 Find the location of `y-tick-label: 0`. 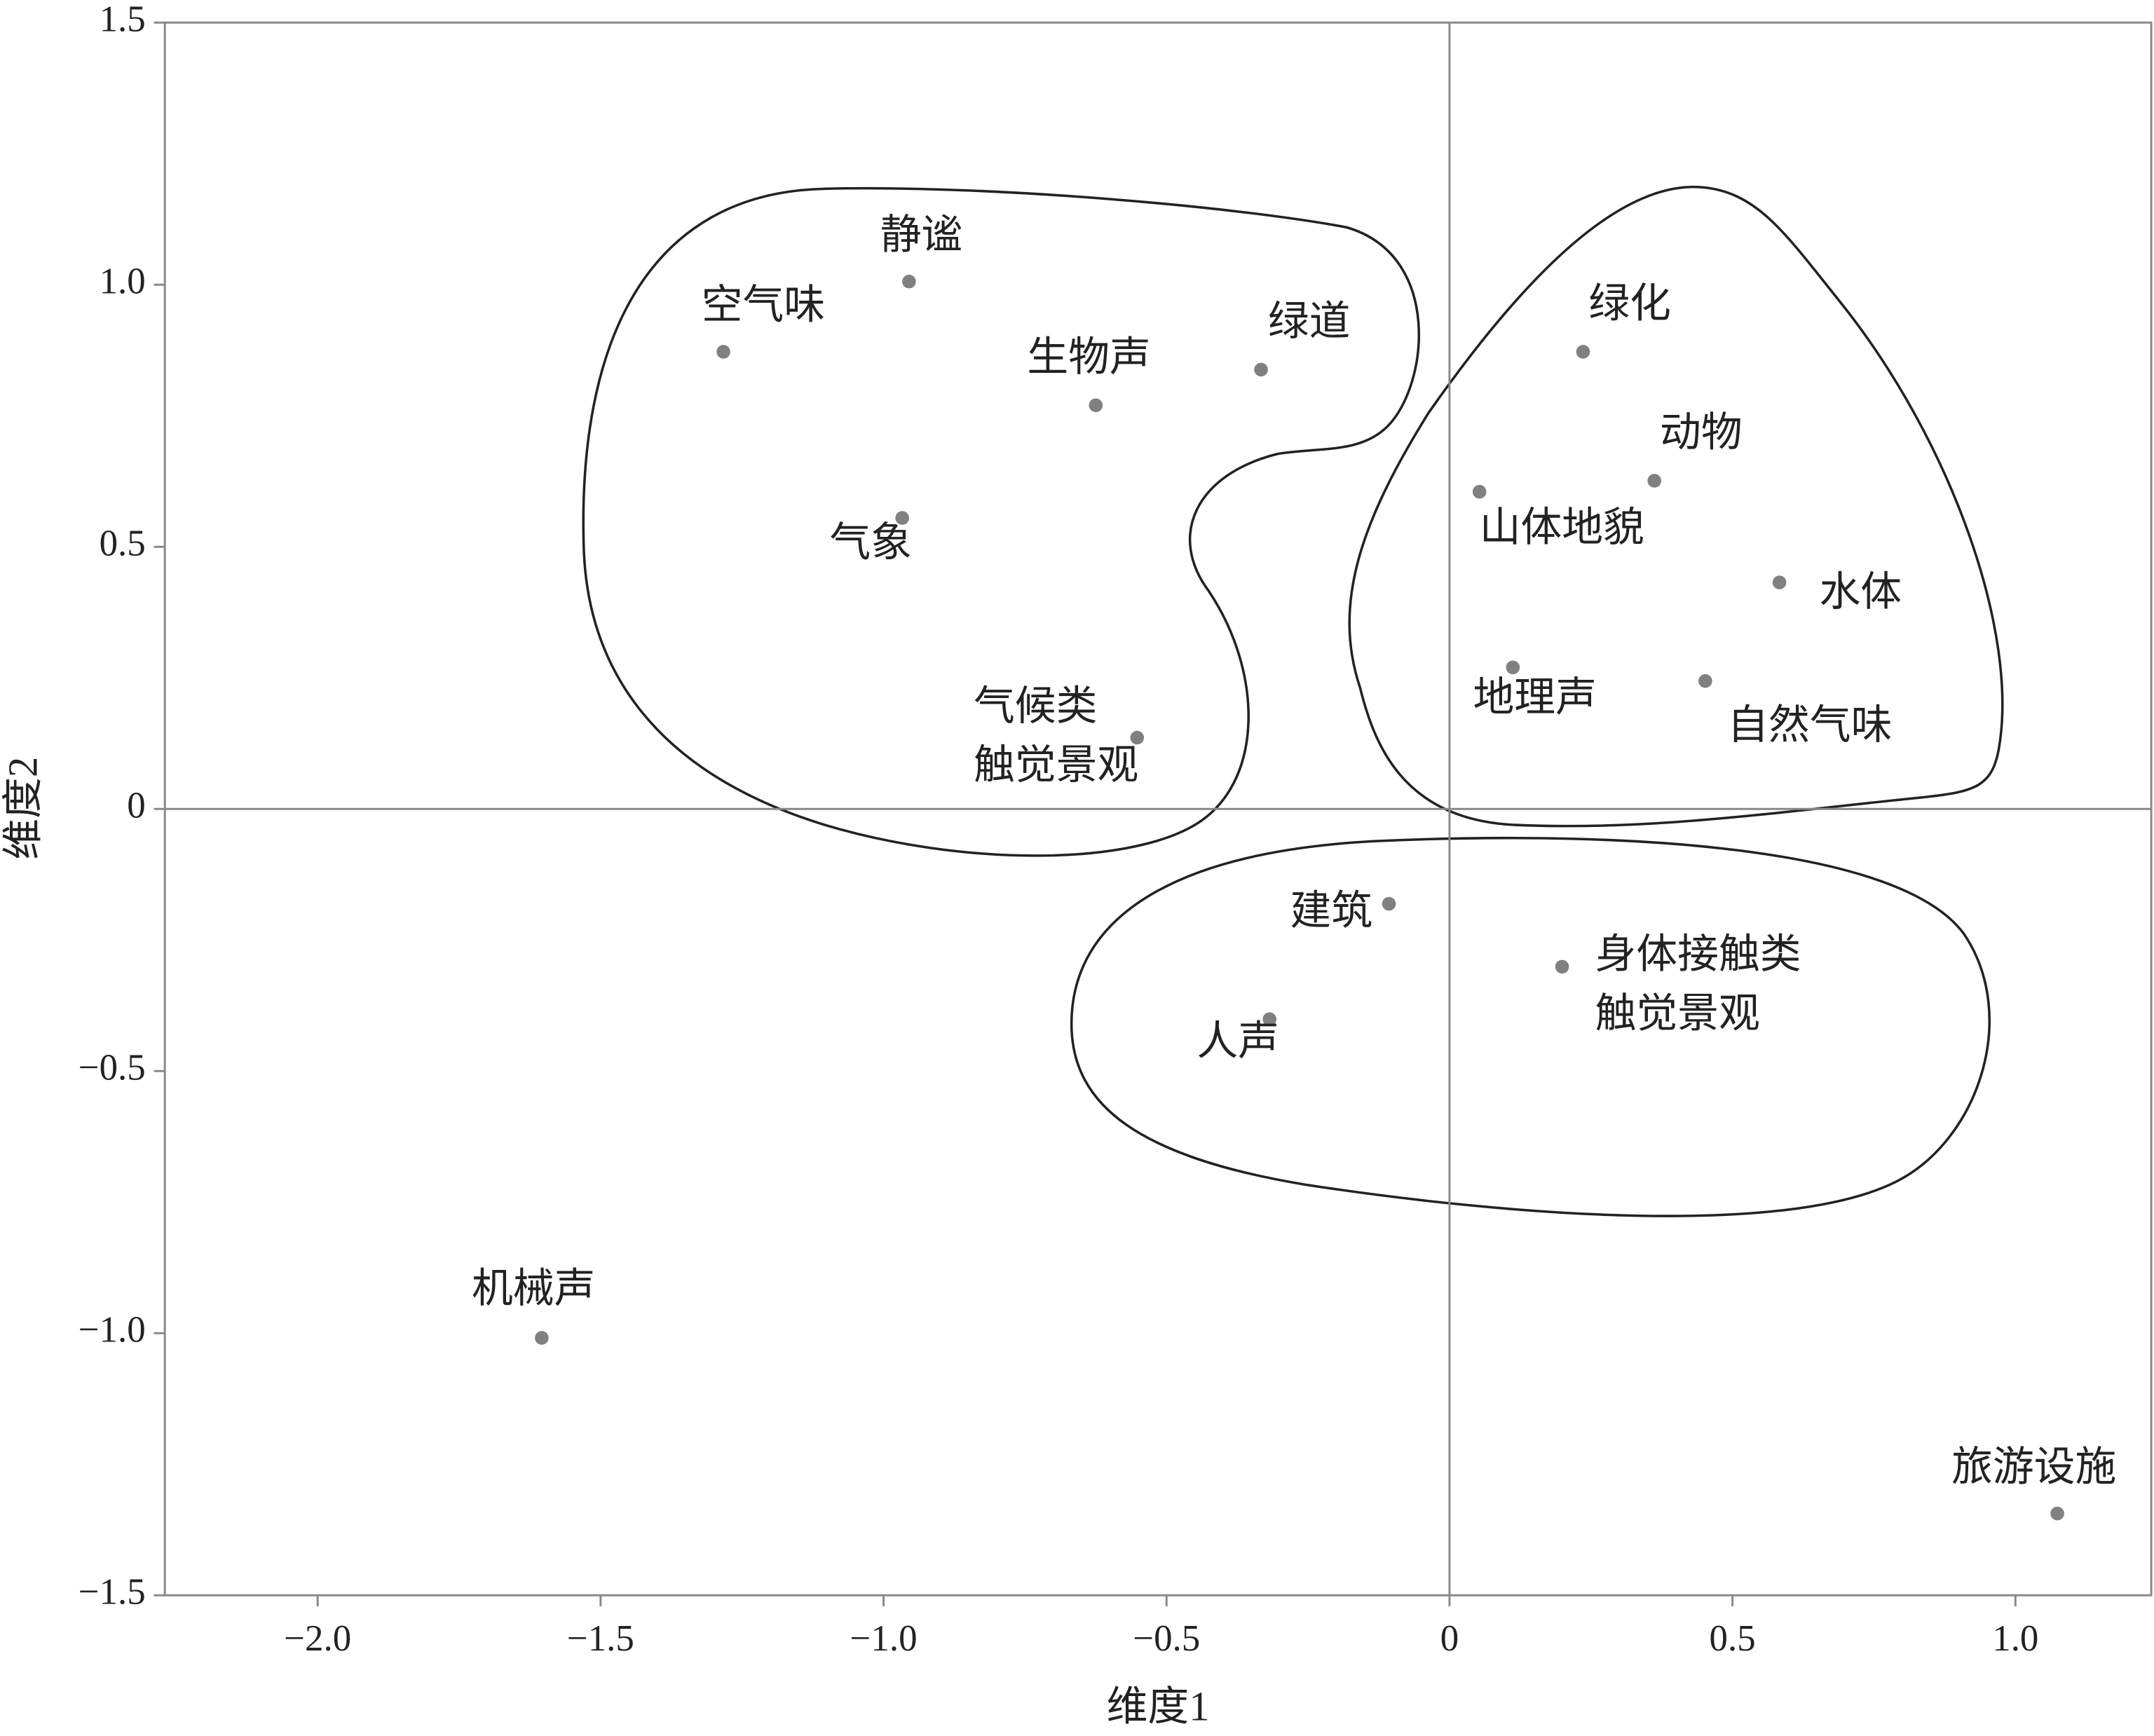

y-tick-label: 0 is located at coordinates (136, 805).